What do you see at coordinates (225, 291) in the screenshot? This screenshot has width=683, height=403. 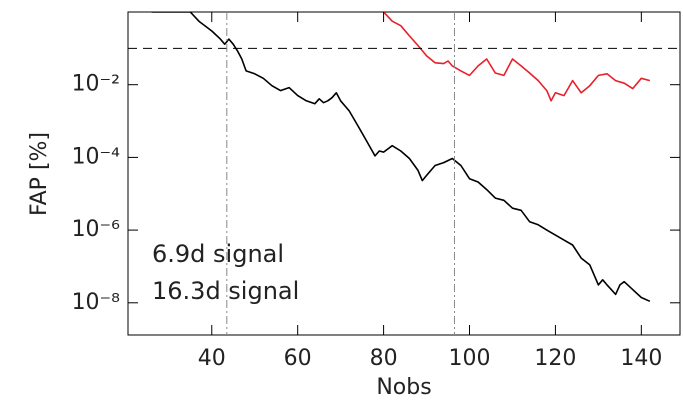 I see `legend-label: 16.3d signal` at bounding box center [225, 291].